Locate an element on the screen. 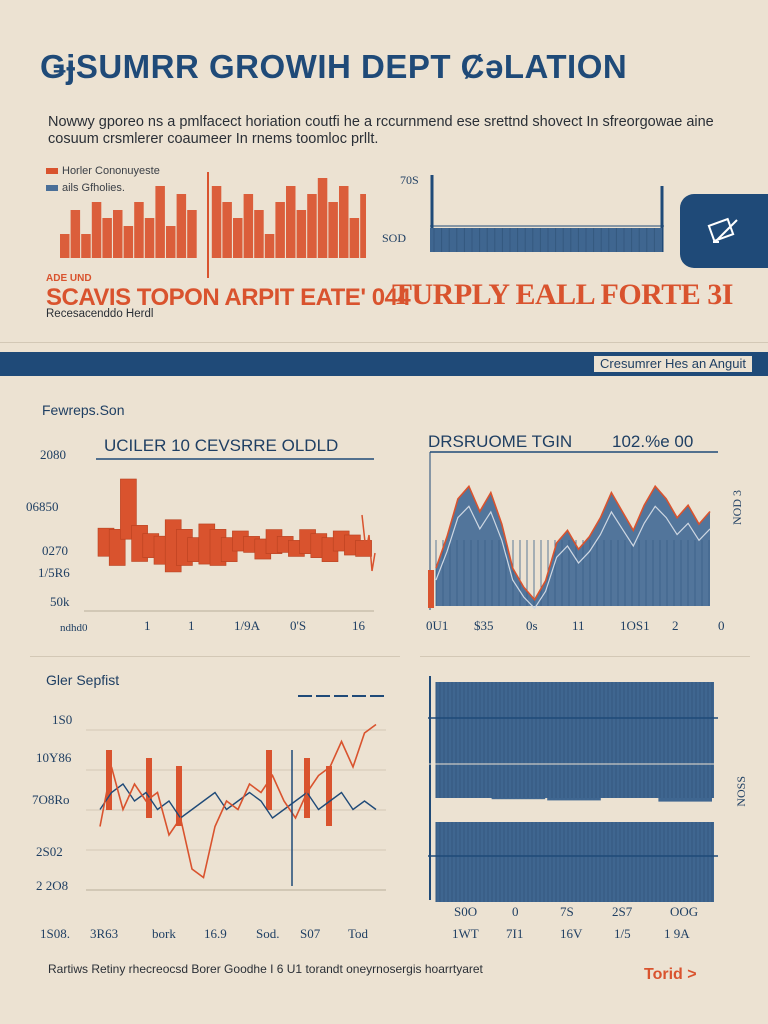  x-tick: 7S is located at coordinates (567, 911).